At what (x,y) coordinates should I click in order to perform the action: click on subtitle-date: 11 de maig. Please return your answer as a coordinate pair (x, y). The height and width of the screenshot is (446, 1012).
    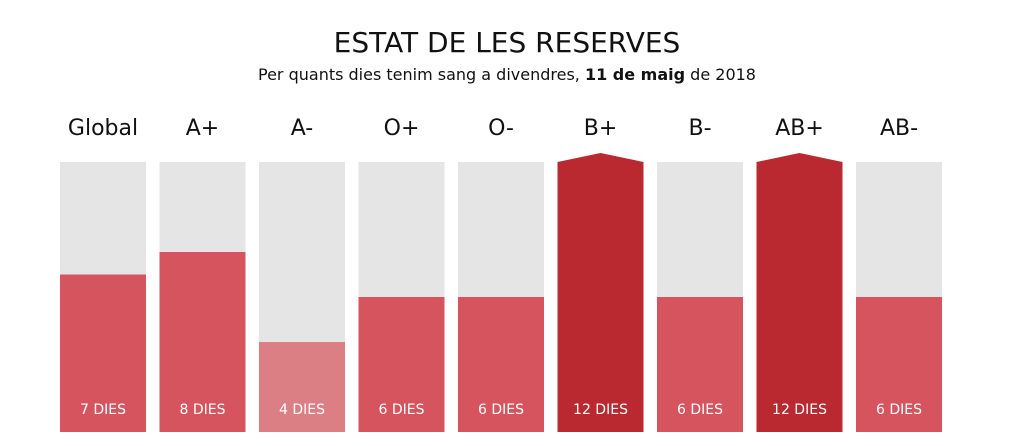
    Looking at the image, I should click on (635, 74).